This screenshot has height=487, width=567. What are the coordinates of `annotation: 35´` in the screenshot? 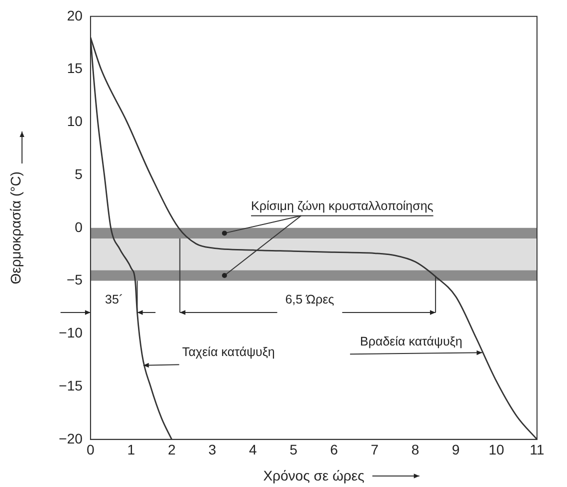 It's located at (114, 299).